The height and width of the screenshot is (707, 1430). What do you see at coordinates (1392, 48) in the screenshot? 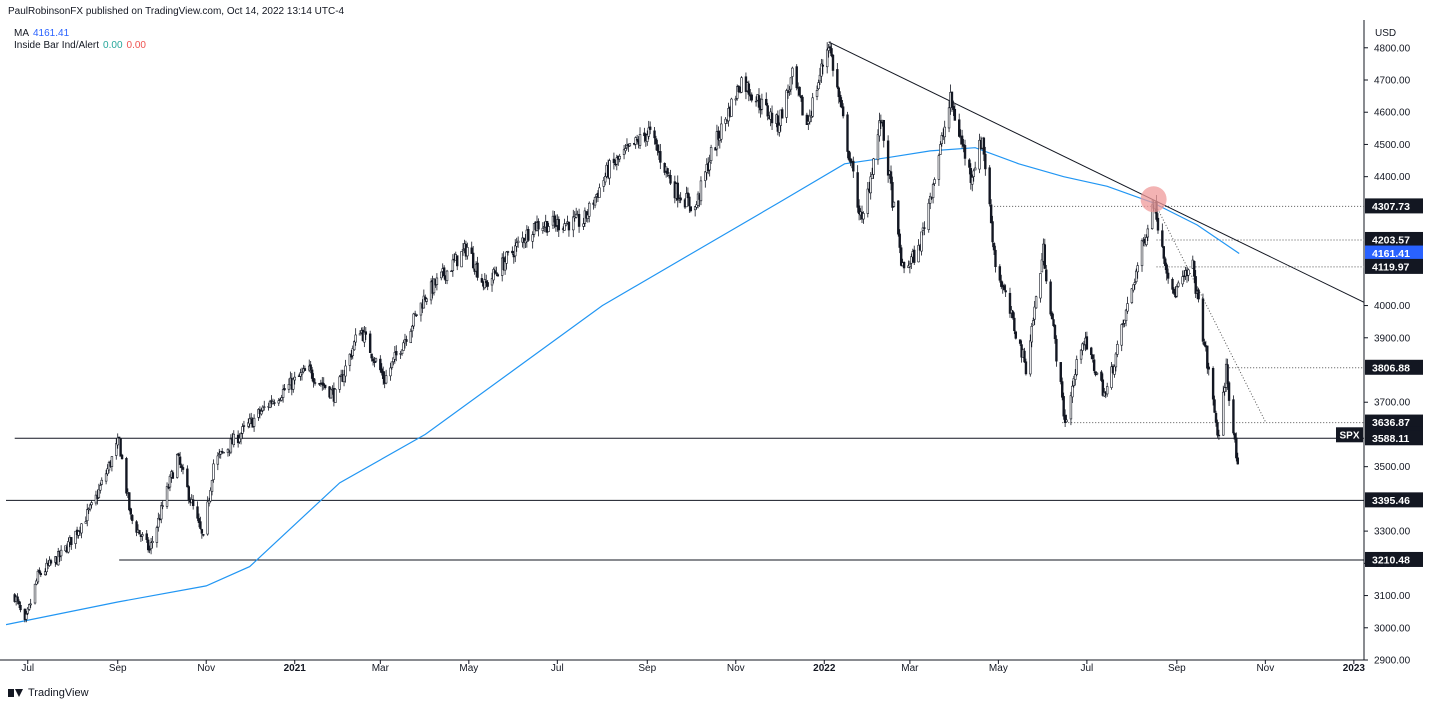
I see `y-tick-label: 4800.00` at bounding box center [1392, 48].